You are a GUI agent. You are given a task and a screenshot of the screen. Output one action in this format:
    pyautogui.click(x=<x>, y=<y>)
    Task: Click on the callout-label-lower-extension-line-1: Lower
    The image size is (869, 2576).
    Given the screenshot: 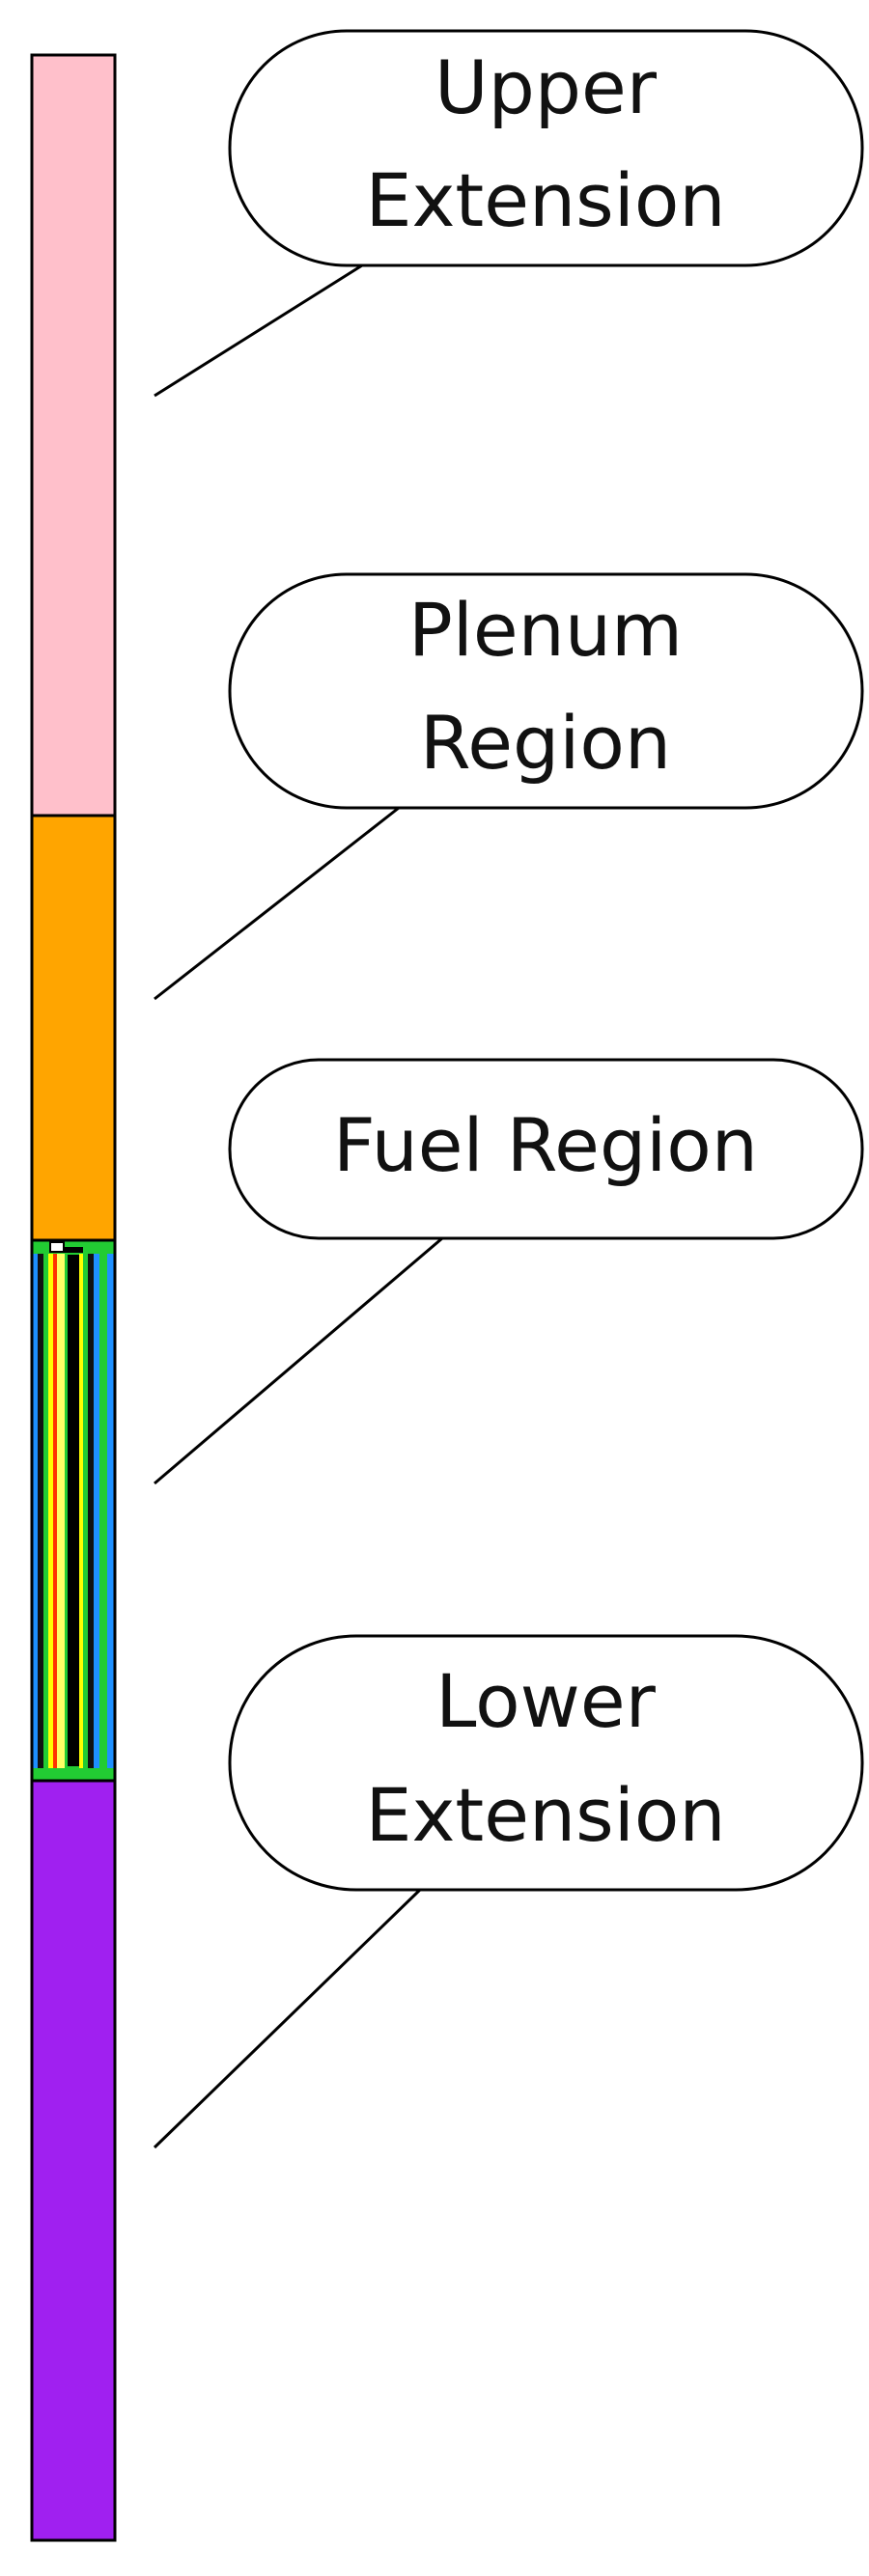 What is the action you would take?
    pyautogui.click(x=546, y=1701)
    